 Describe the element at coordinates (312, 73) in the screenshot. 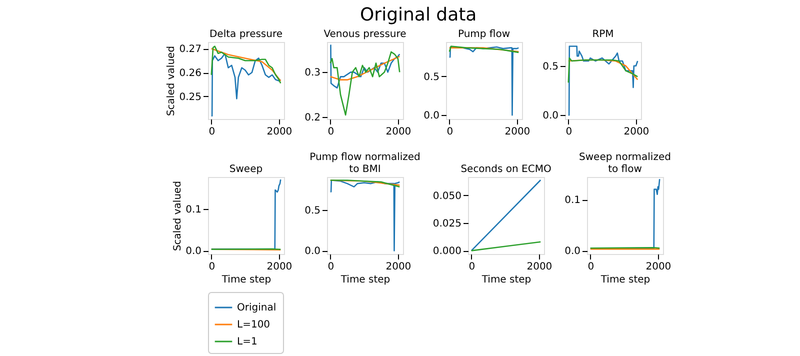

I see `y-tick-label: 0.3` at that location.